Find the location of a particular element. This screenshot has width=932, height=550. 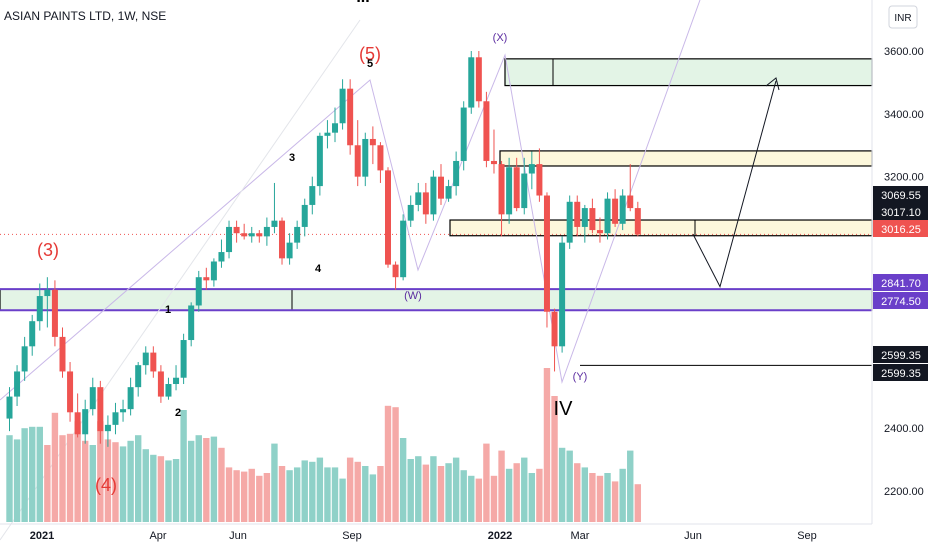

wave-label: (5) is located at coordinates (370, 54).